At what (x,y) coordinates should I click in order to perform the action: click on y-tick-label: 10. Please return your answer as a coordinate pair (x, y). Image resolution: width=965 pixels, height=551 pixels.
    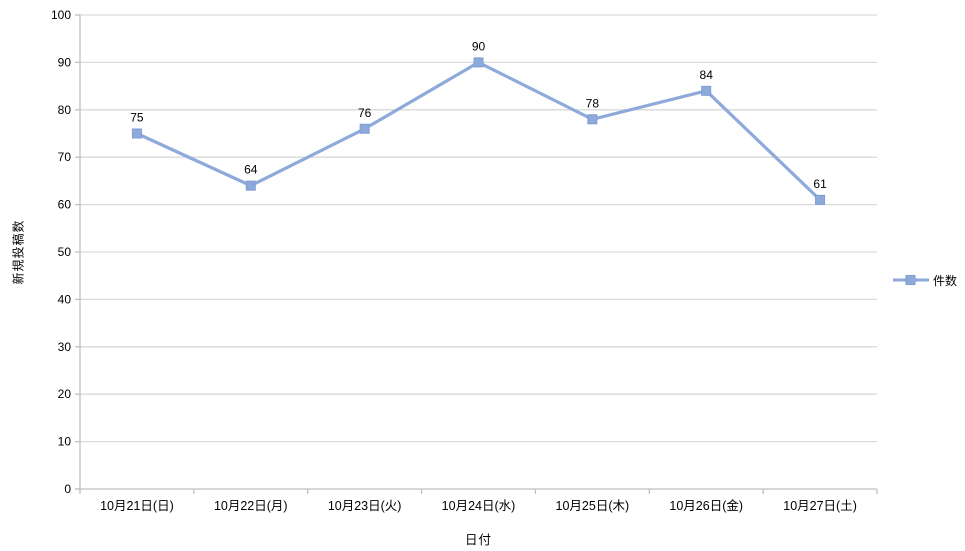
    Looking at the image, I should click on (65, 442).